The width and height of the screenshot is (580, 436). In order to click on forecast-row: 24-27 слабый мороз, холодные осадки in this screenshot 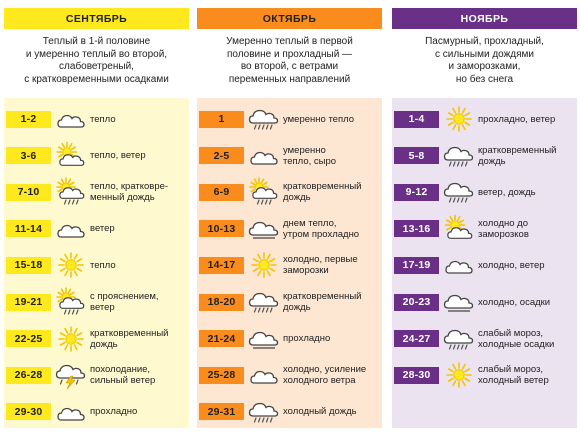, I will do `click(484, 339)`.